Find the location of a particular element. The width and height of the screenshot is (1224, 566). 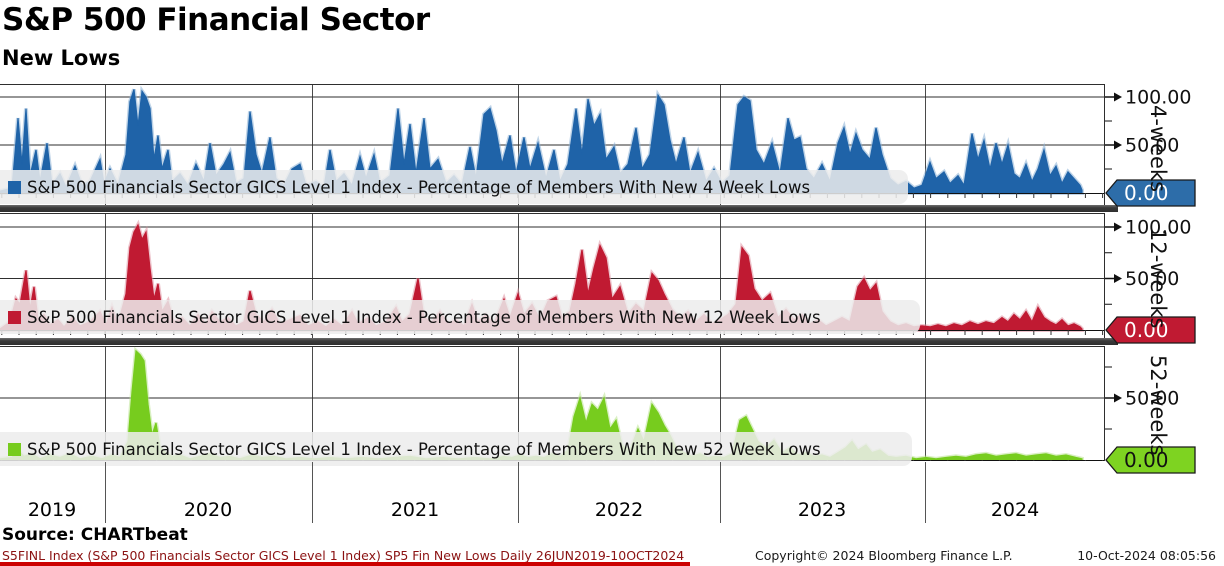

year-label-2021: 2021 is located at coordinates (415, 510).